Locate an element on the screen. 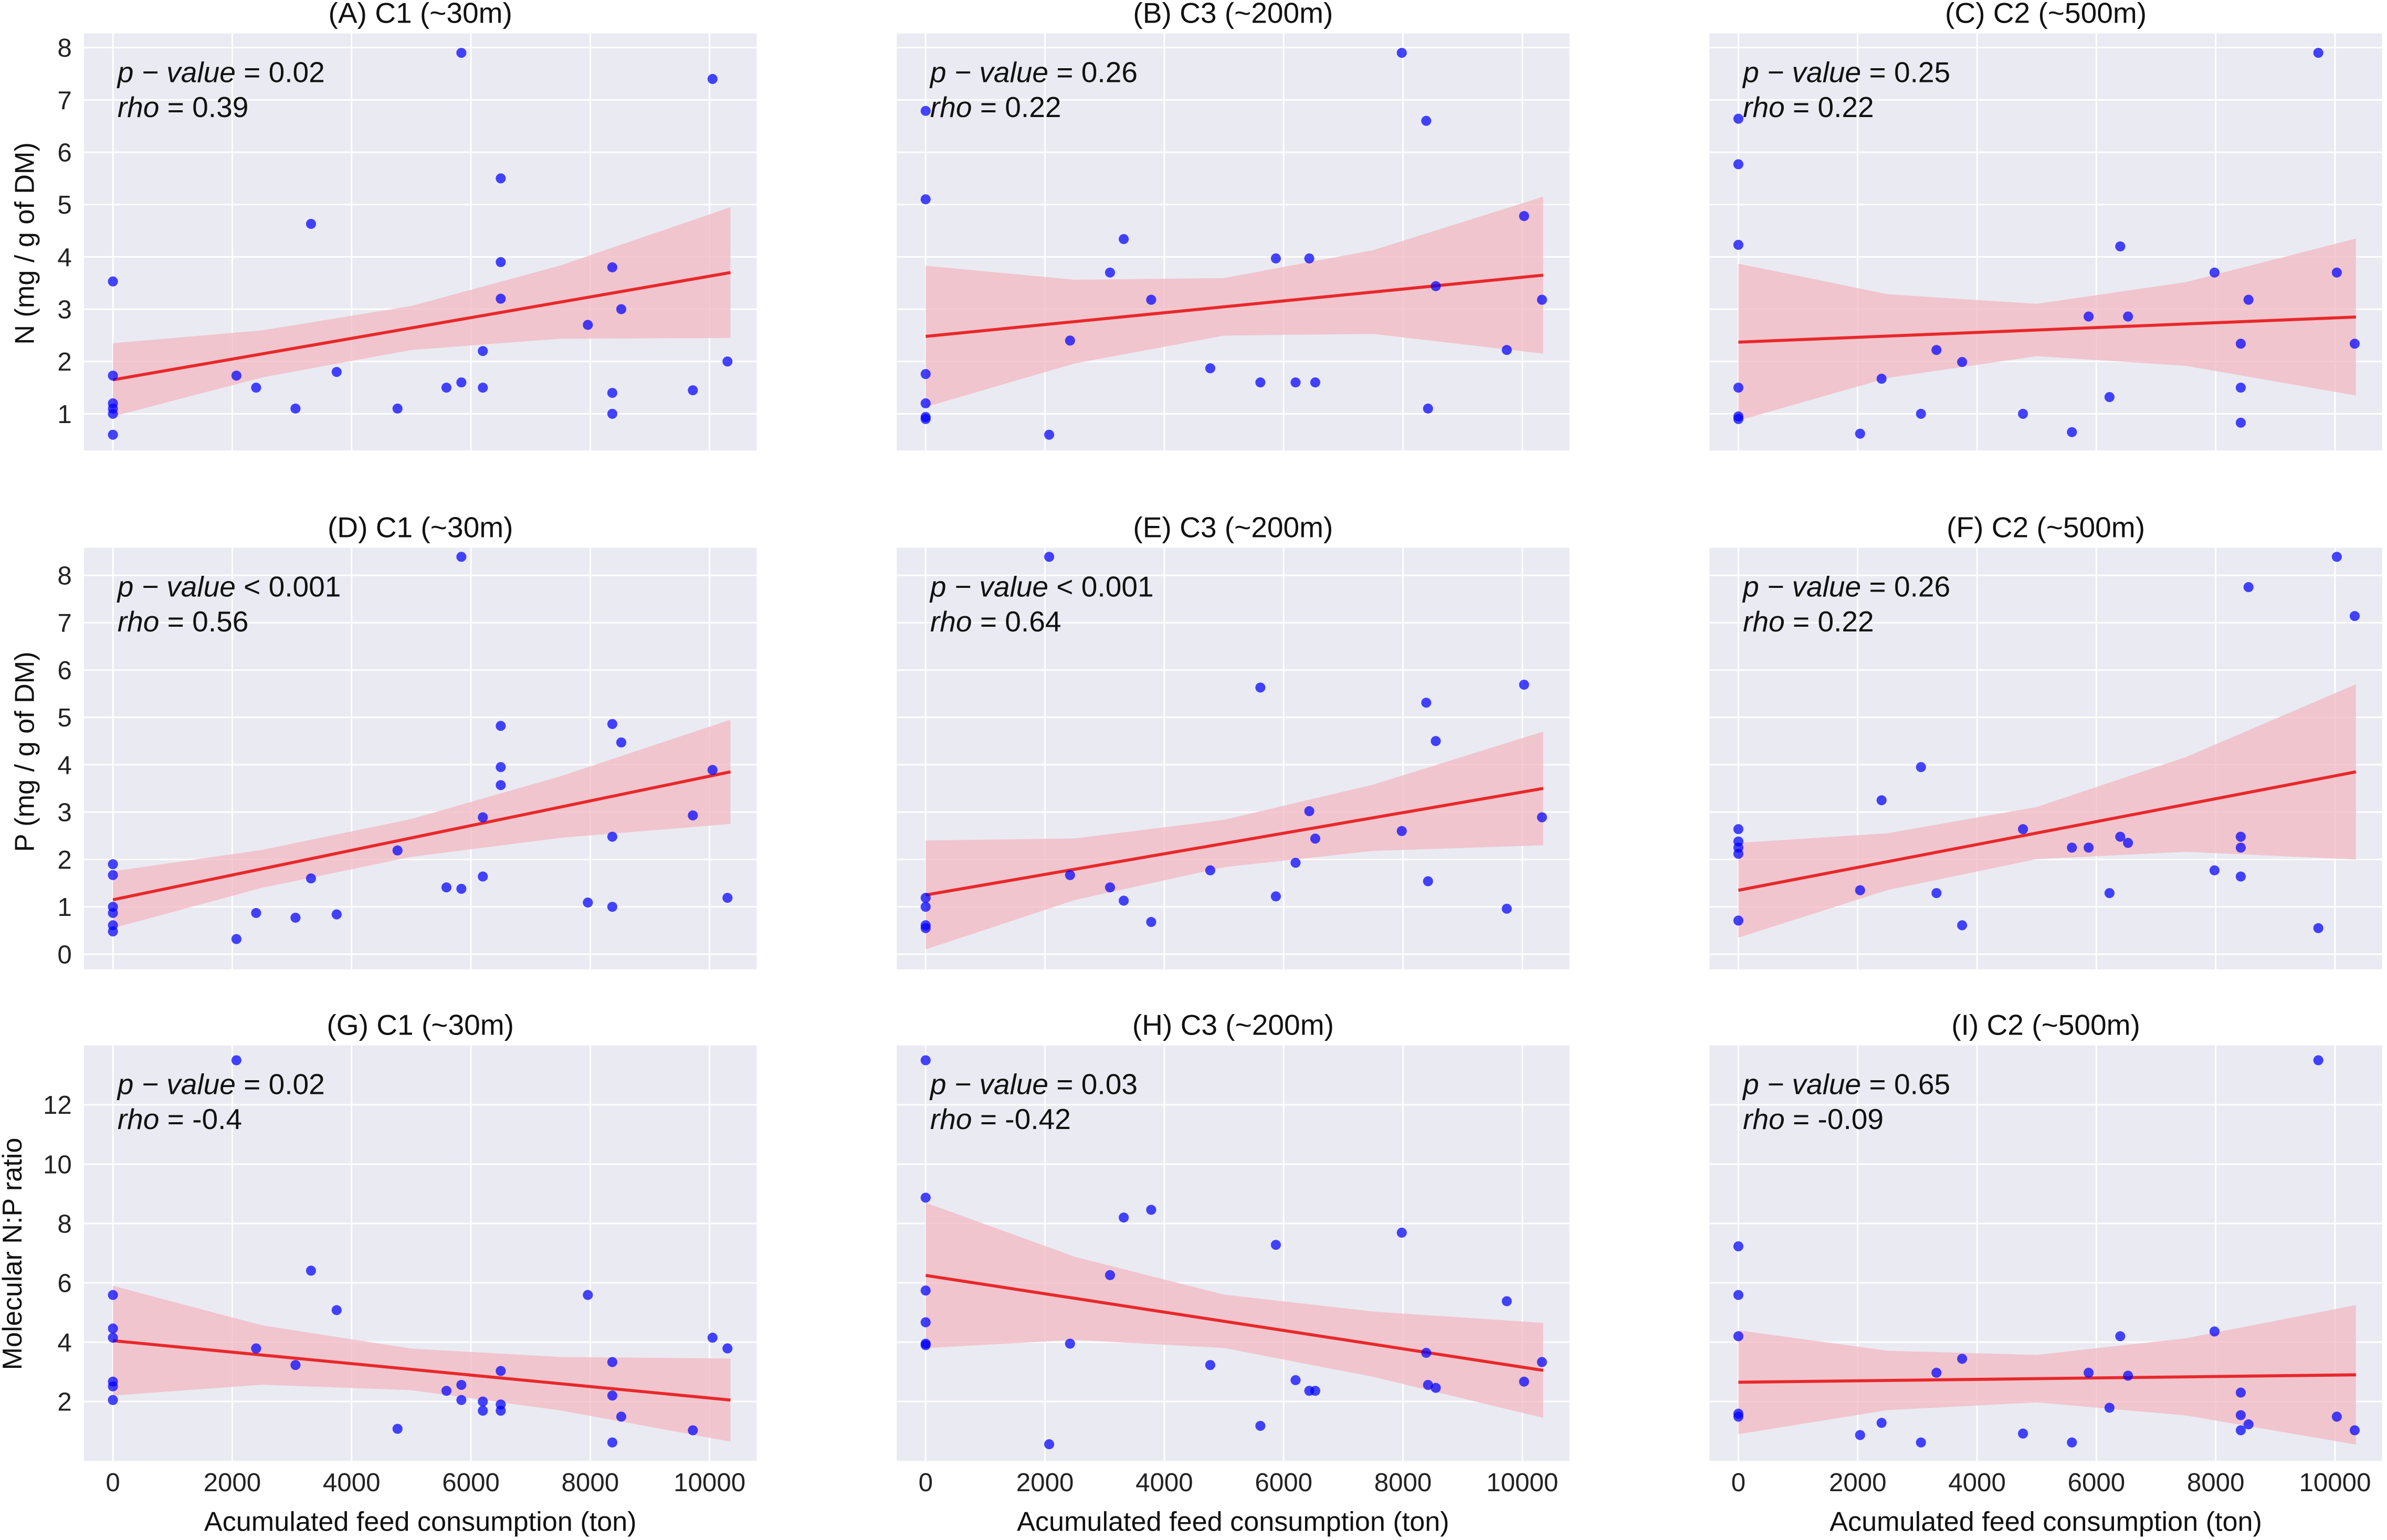 This screenshot has height=1540, width=2387. p-value-annotation: p − value = 0.26 is located at coordinates (1033, 72).